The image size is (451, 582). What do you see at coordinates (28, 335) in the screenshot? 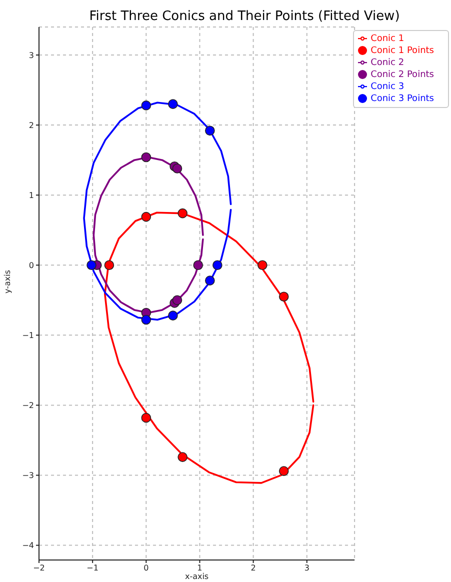
I see `y-tick-label: −1` at bounding box center [28, 335].